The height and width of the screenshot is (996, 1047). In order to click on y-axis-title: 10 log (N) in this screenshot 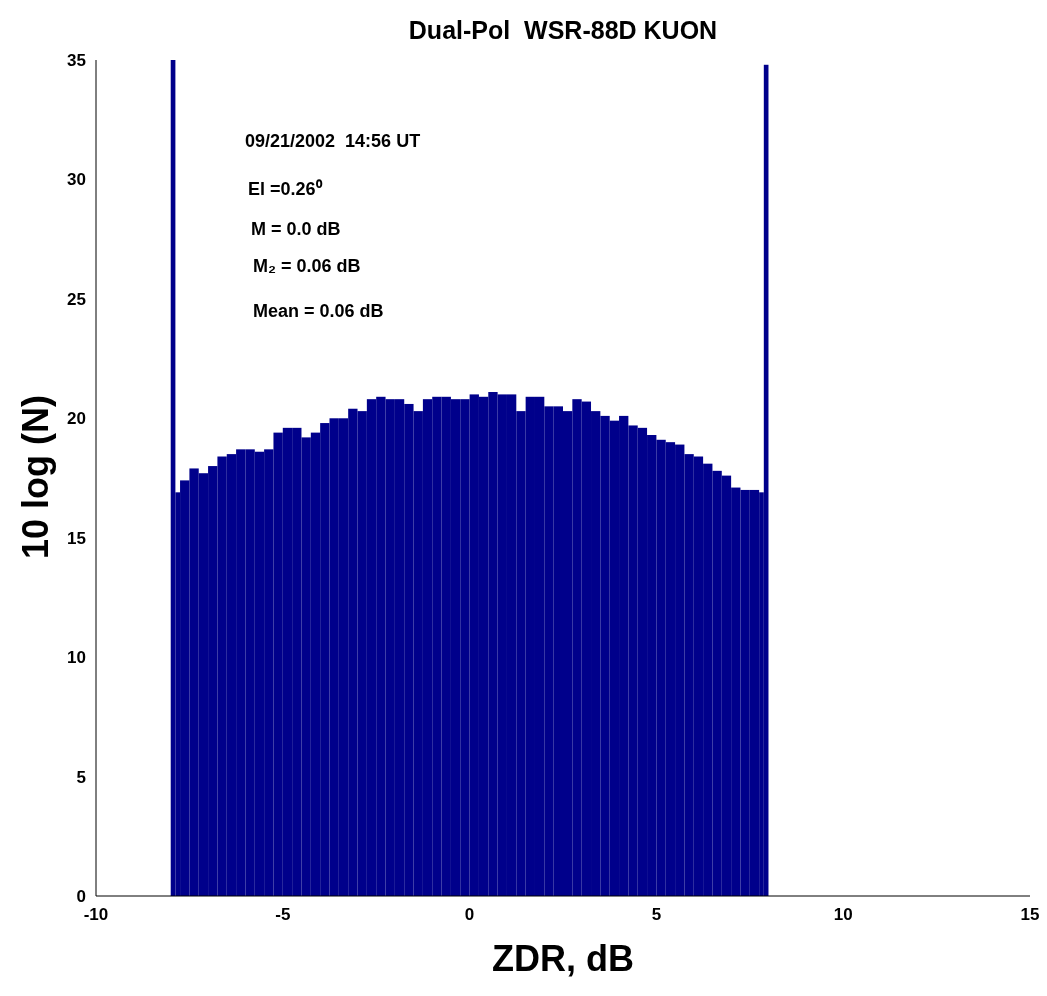, I will do `click(36, 477)`.